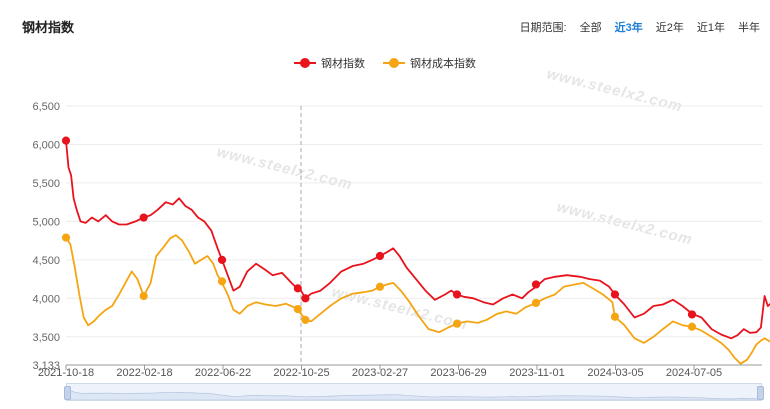 The height and width of the screenshot is (409, 770). What do you see at coordinates (223, 373) in the screenshot?
I see `x-tick-label: 2022-06-22` at bounding box center [223, 373].